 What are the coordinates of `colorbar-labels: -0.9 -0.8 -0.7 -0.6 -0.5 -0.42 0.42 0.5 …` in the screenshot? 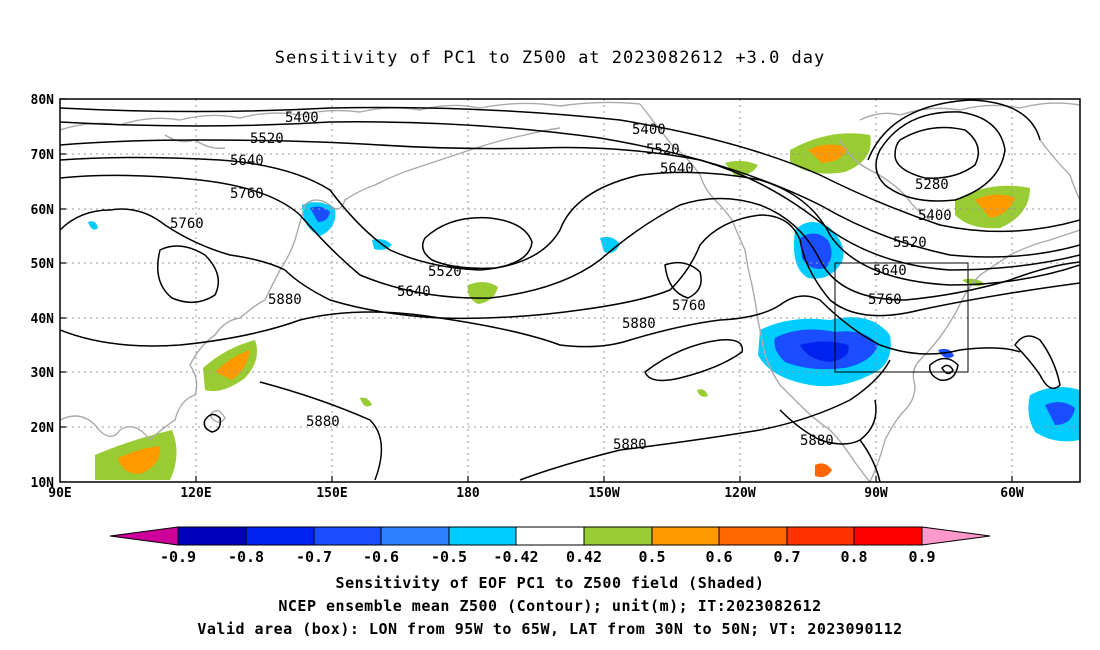 It's located at (548, 557).